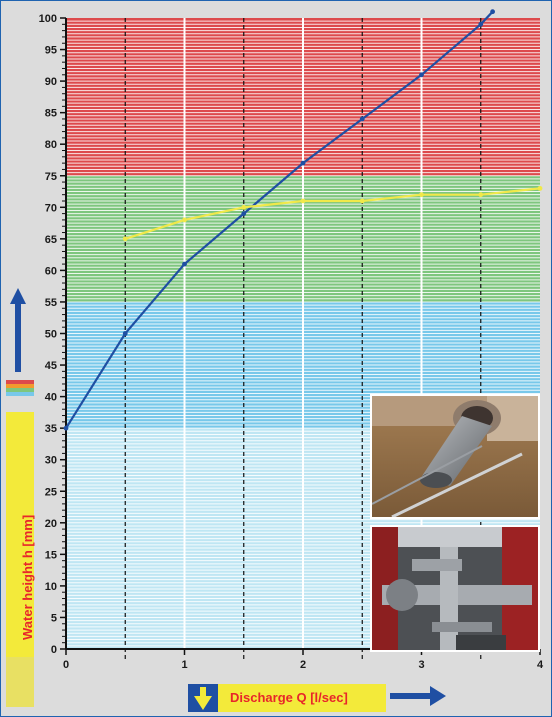 The height and width of the screenshot is (717, 552). I want to click on y-tick-label: 0, so click(54, 650).